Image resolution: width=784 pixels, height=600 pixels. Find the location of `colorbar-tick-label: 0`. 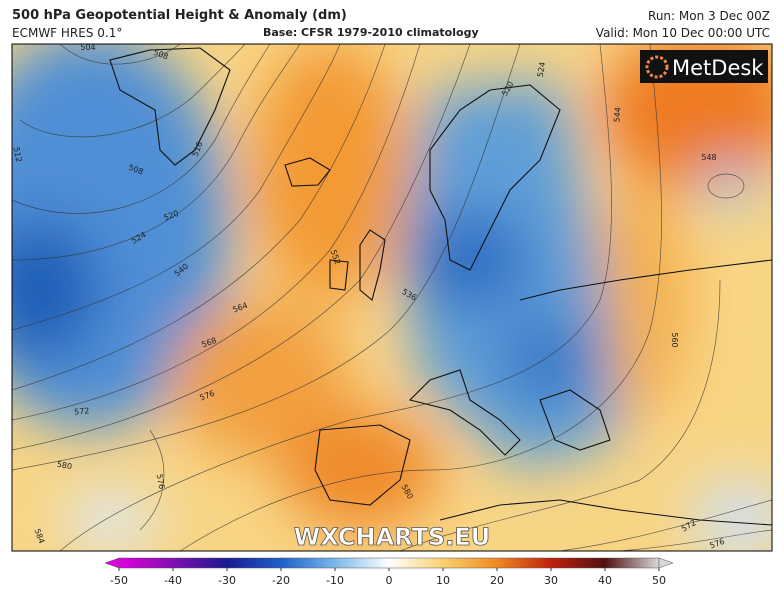

colorbar-tick-label: 0 is located at coordinates (389, 580).